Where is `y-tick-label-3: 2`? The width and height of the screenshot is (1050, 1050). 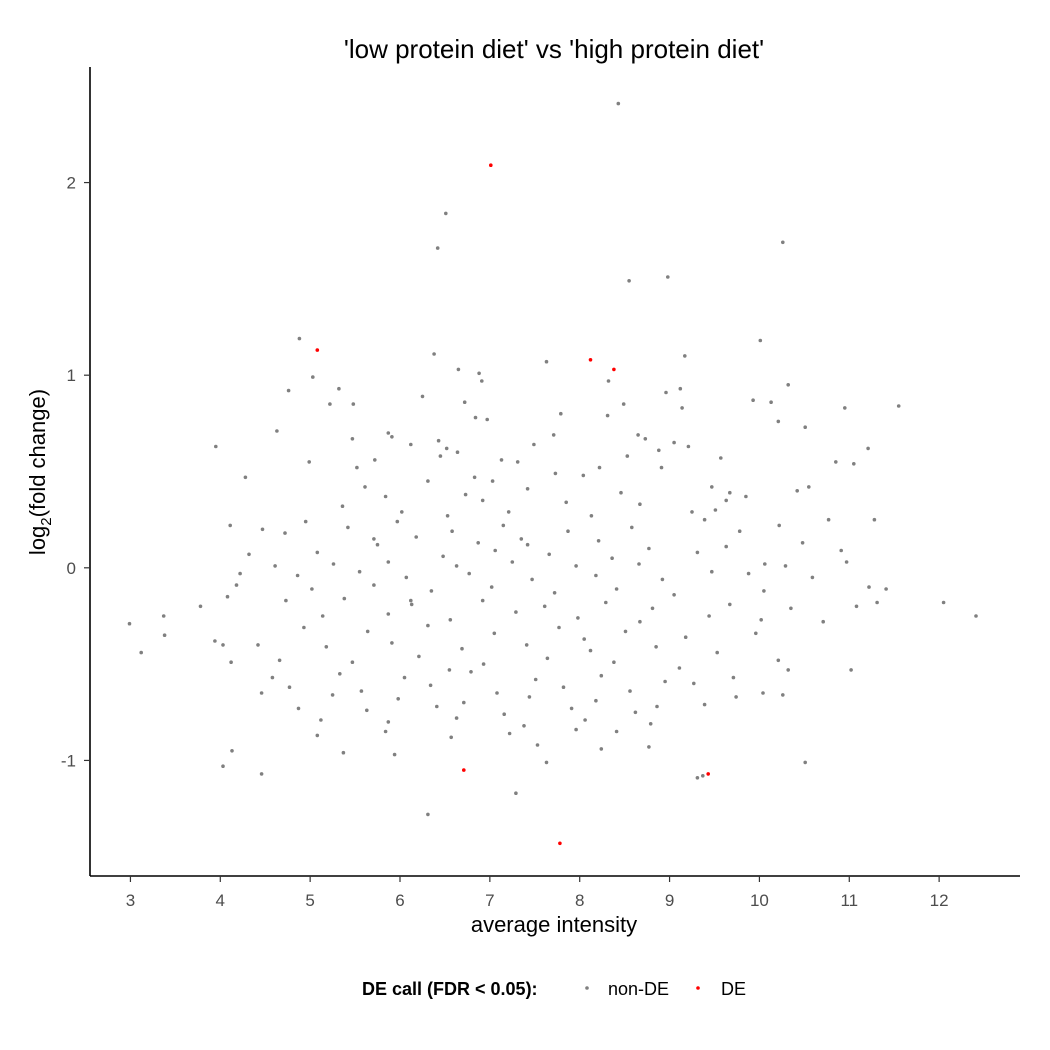 y-tick-label-3: 2 is located at coordinates (71, 183).